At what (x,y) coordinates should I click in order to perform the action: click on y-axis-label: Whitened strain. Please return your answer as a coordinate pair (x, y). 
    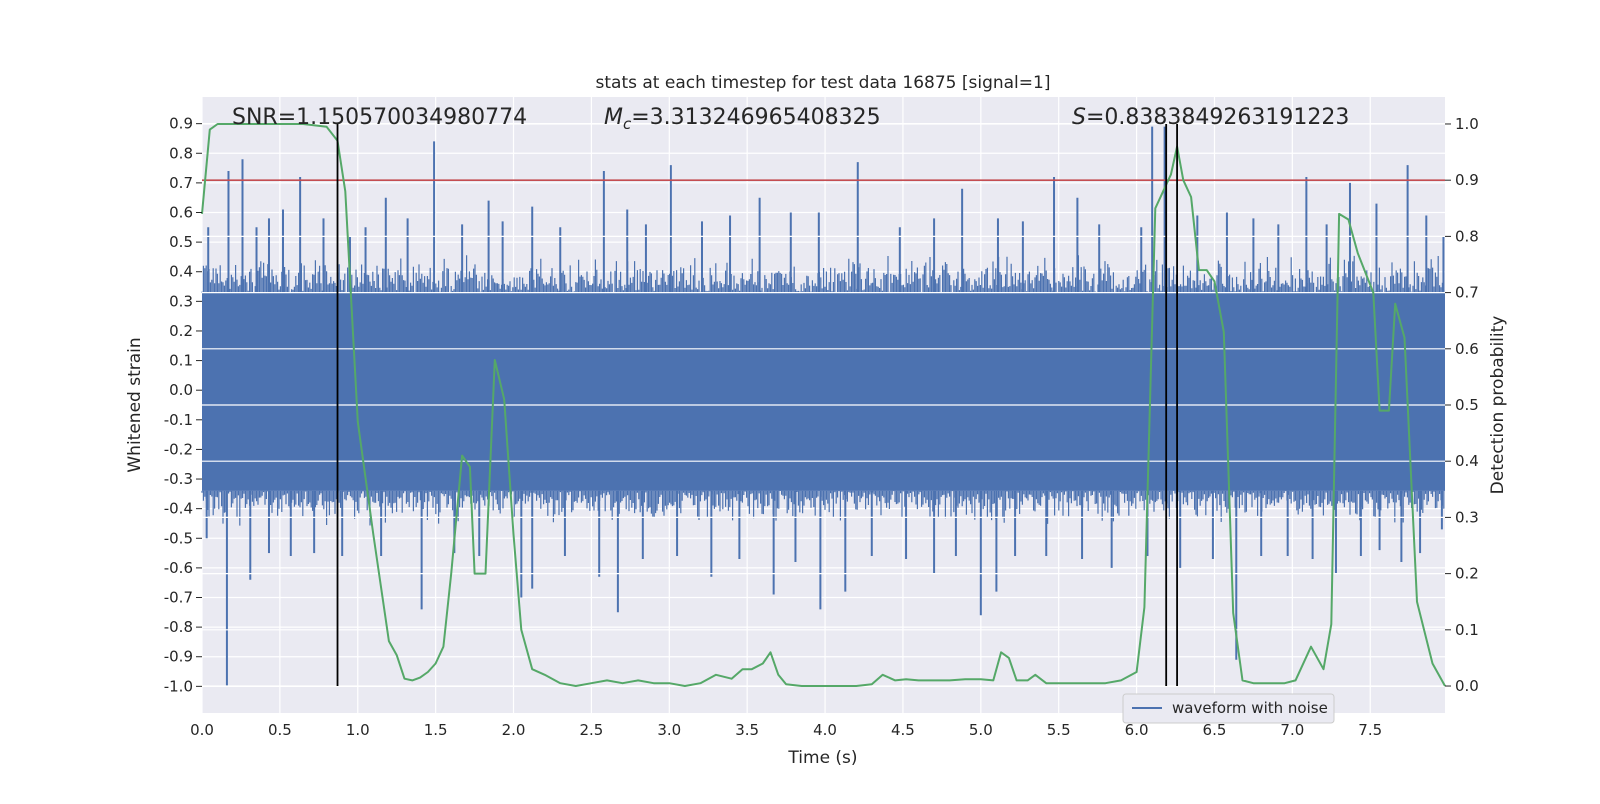
    Looking at the image, I should click on (135, 404).